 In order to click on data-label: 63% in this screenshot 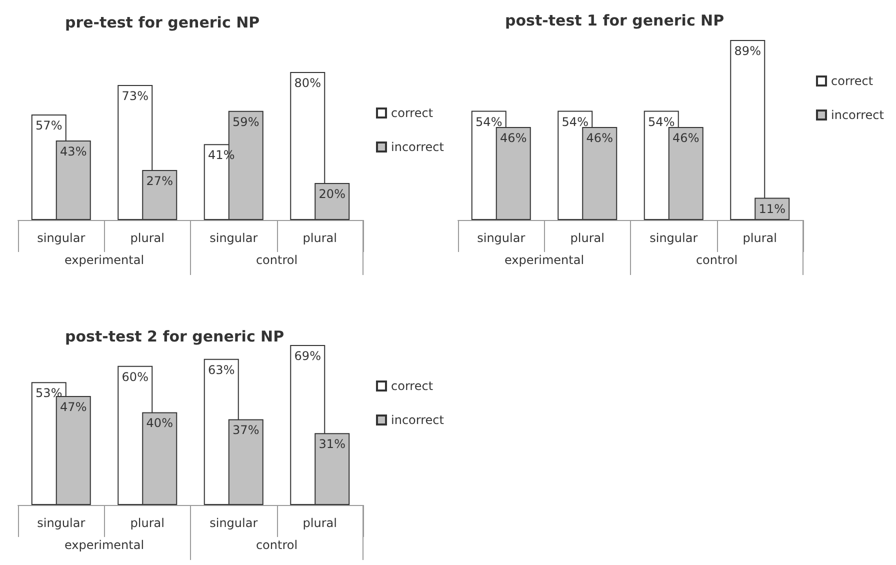, I will do `click(221, 369)`.